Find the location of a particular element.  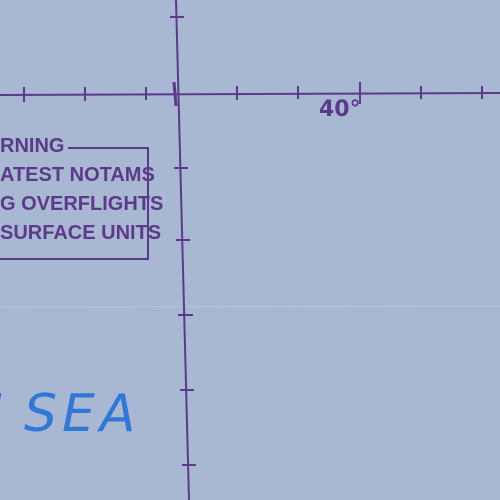

warning-line-surface-units: SURFACE UNITS is located at coordinates (81, 233).